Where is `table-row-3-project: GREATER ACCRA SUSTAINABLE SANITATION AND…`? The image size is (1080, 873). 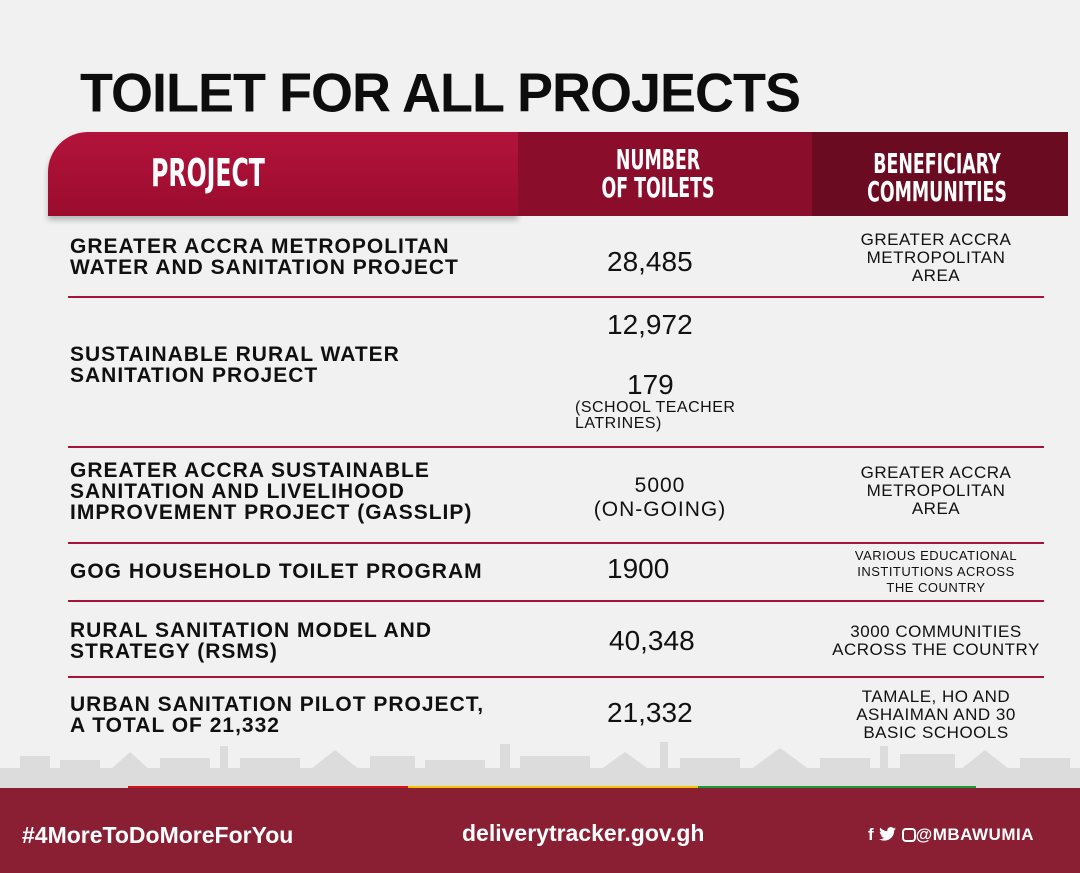 table-row-3-project: GREATER ACCRA SUSTAINABLE SANITATION AND… is located at coordinates (271, 491).